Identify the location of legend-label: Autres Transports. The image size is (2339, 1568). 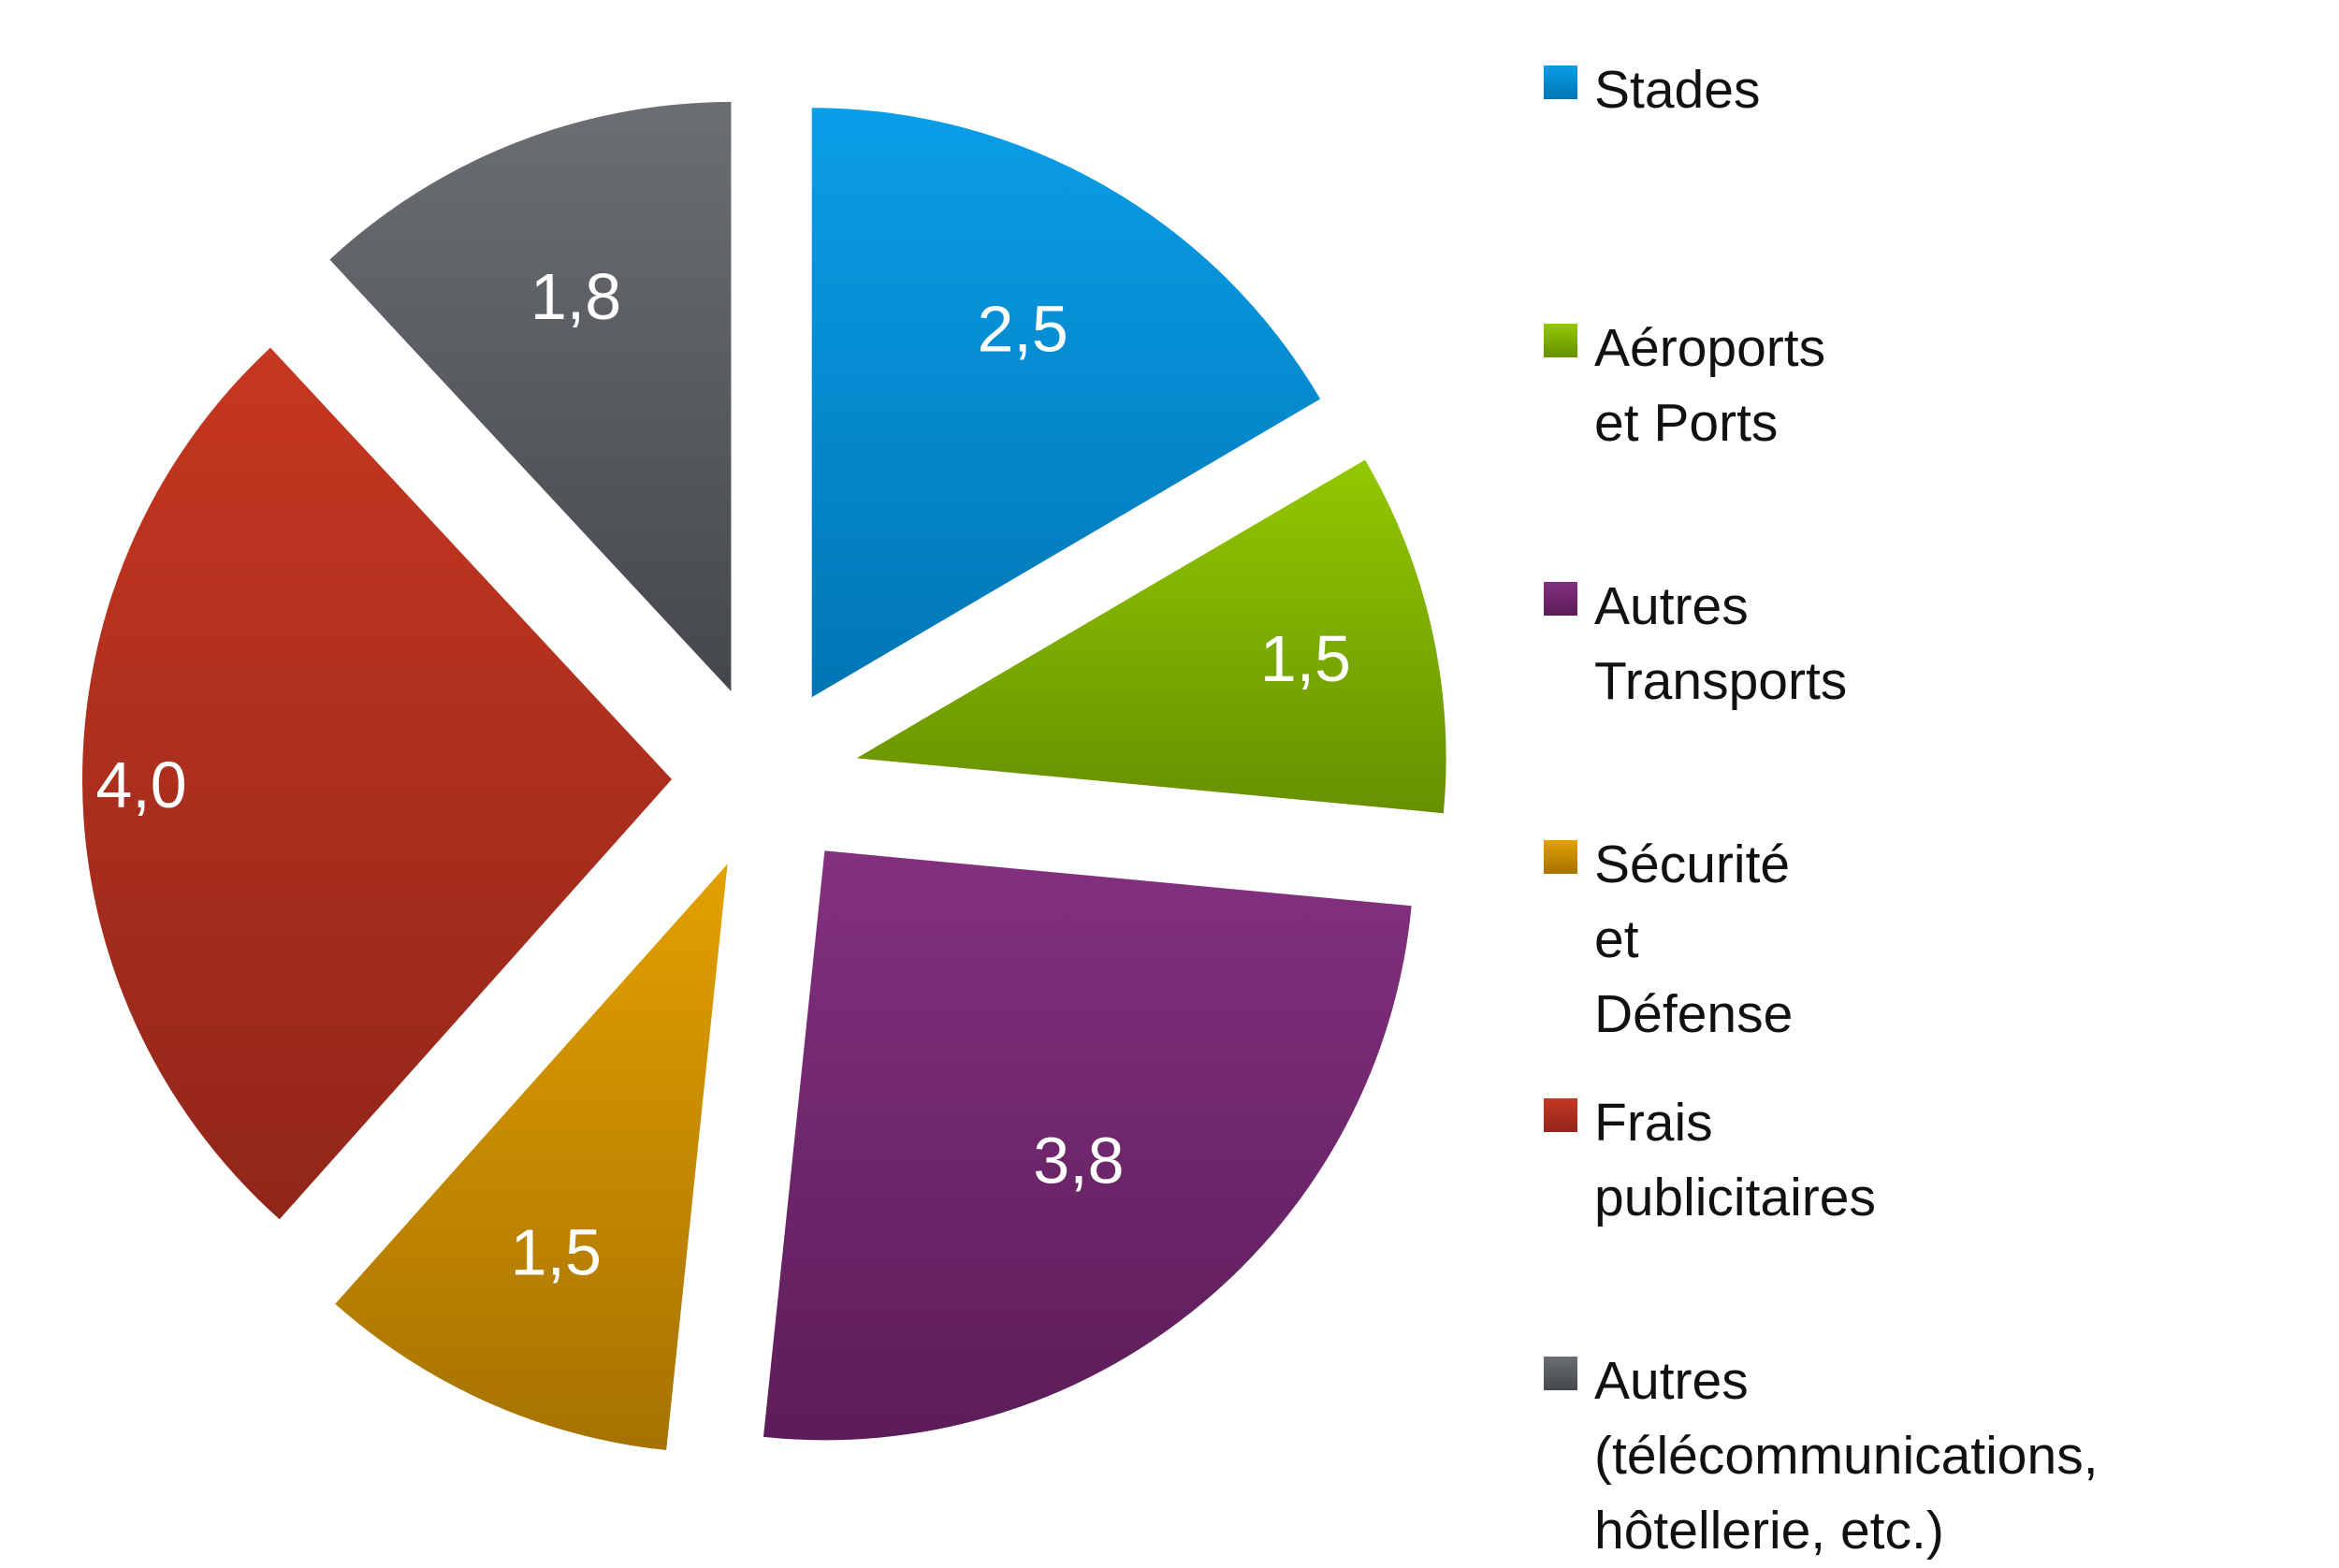
(1721, 644).